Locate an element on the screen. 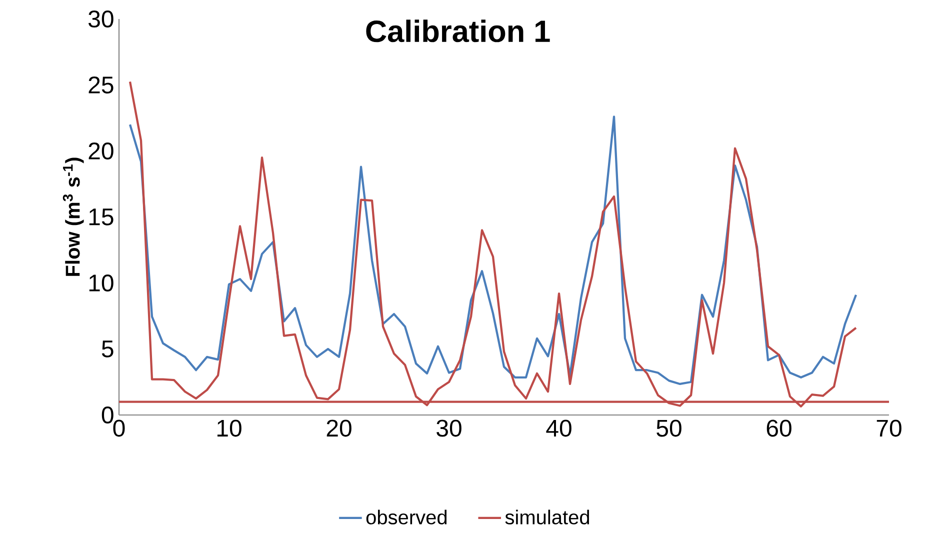 The height and width of the screenshot is (533, 926). y-tick-label: 25 is located at coordinates (101, 85).